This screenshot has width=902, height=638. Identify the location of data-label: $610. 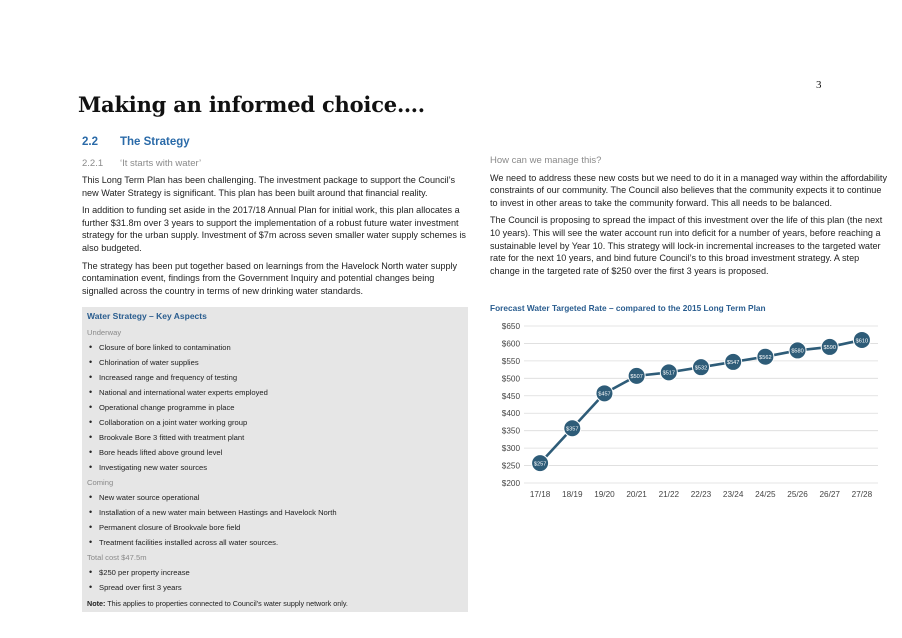
(862, 341).